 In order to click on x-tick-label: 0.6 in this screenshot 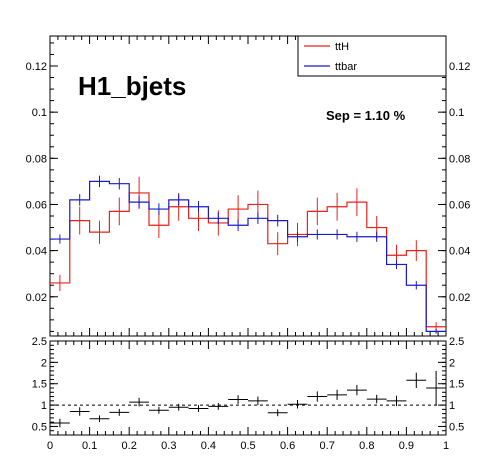, I will do `click(287, 446)`.